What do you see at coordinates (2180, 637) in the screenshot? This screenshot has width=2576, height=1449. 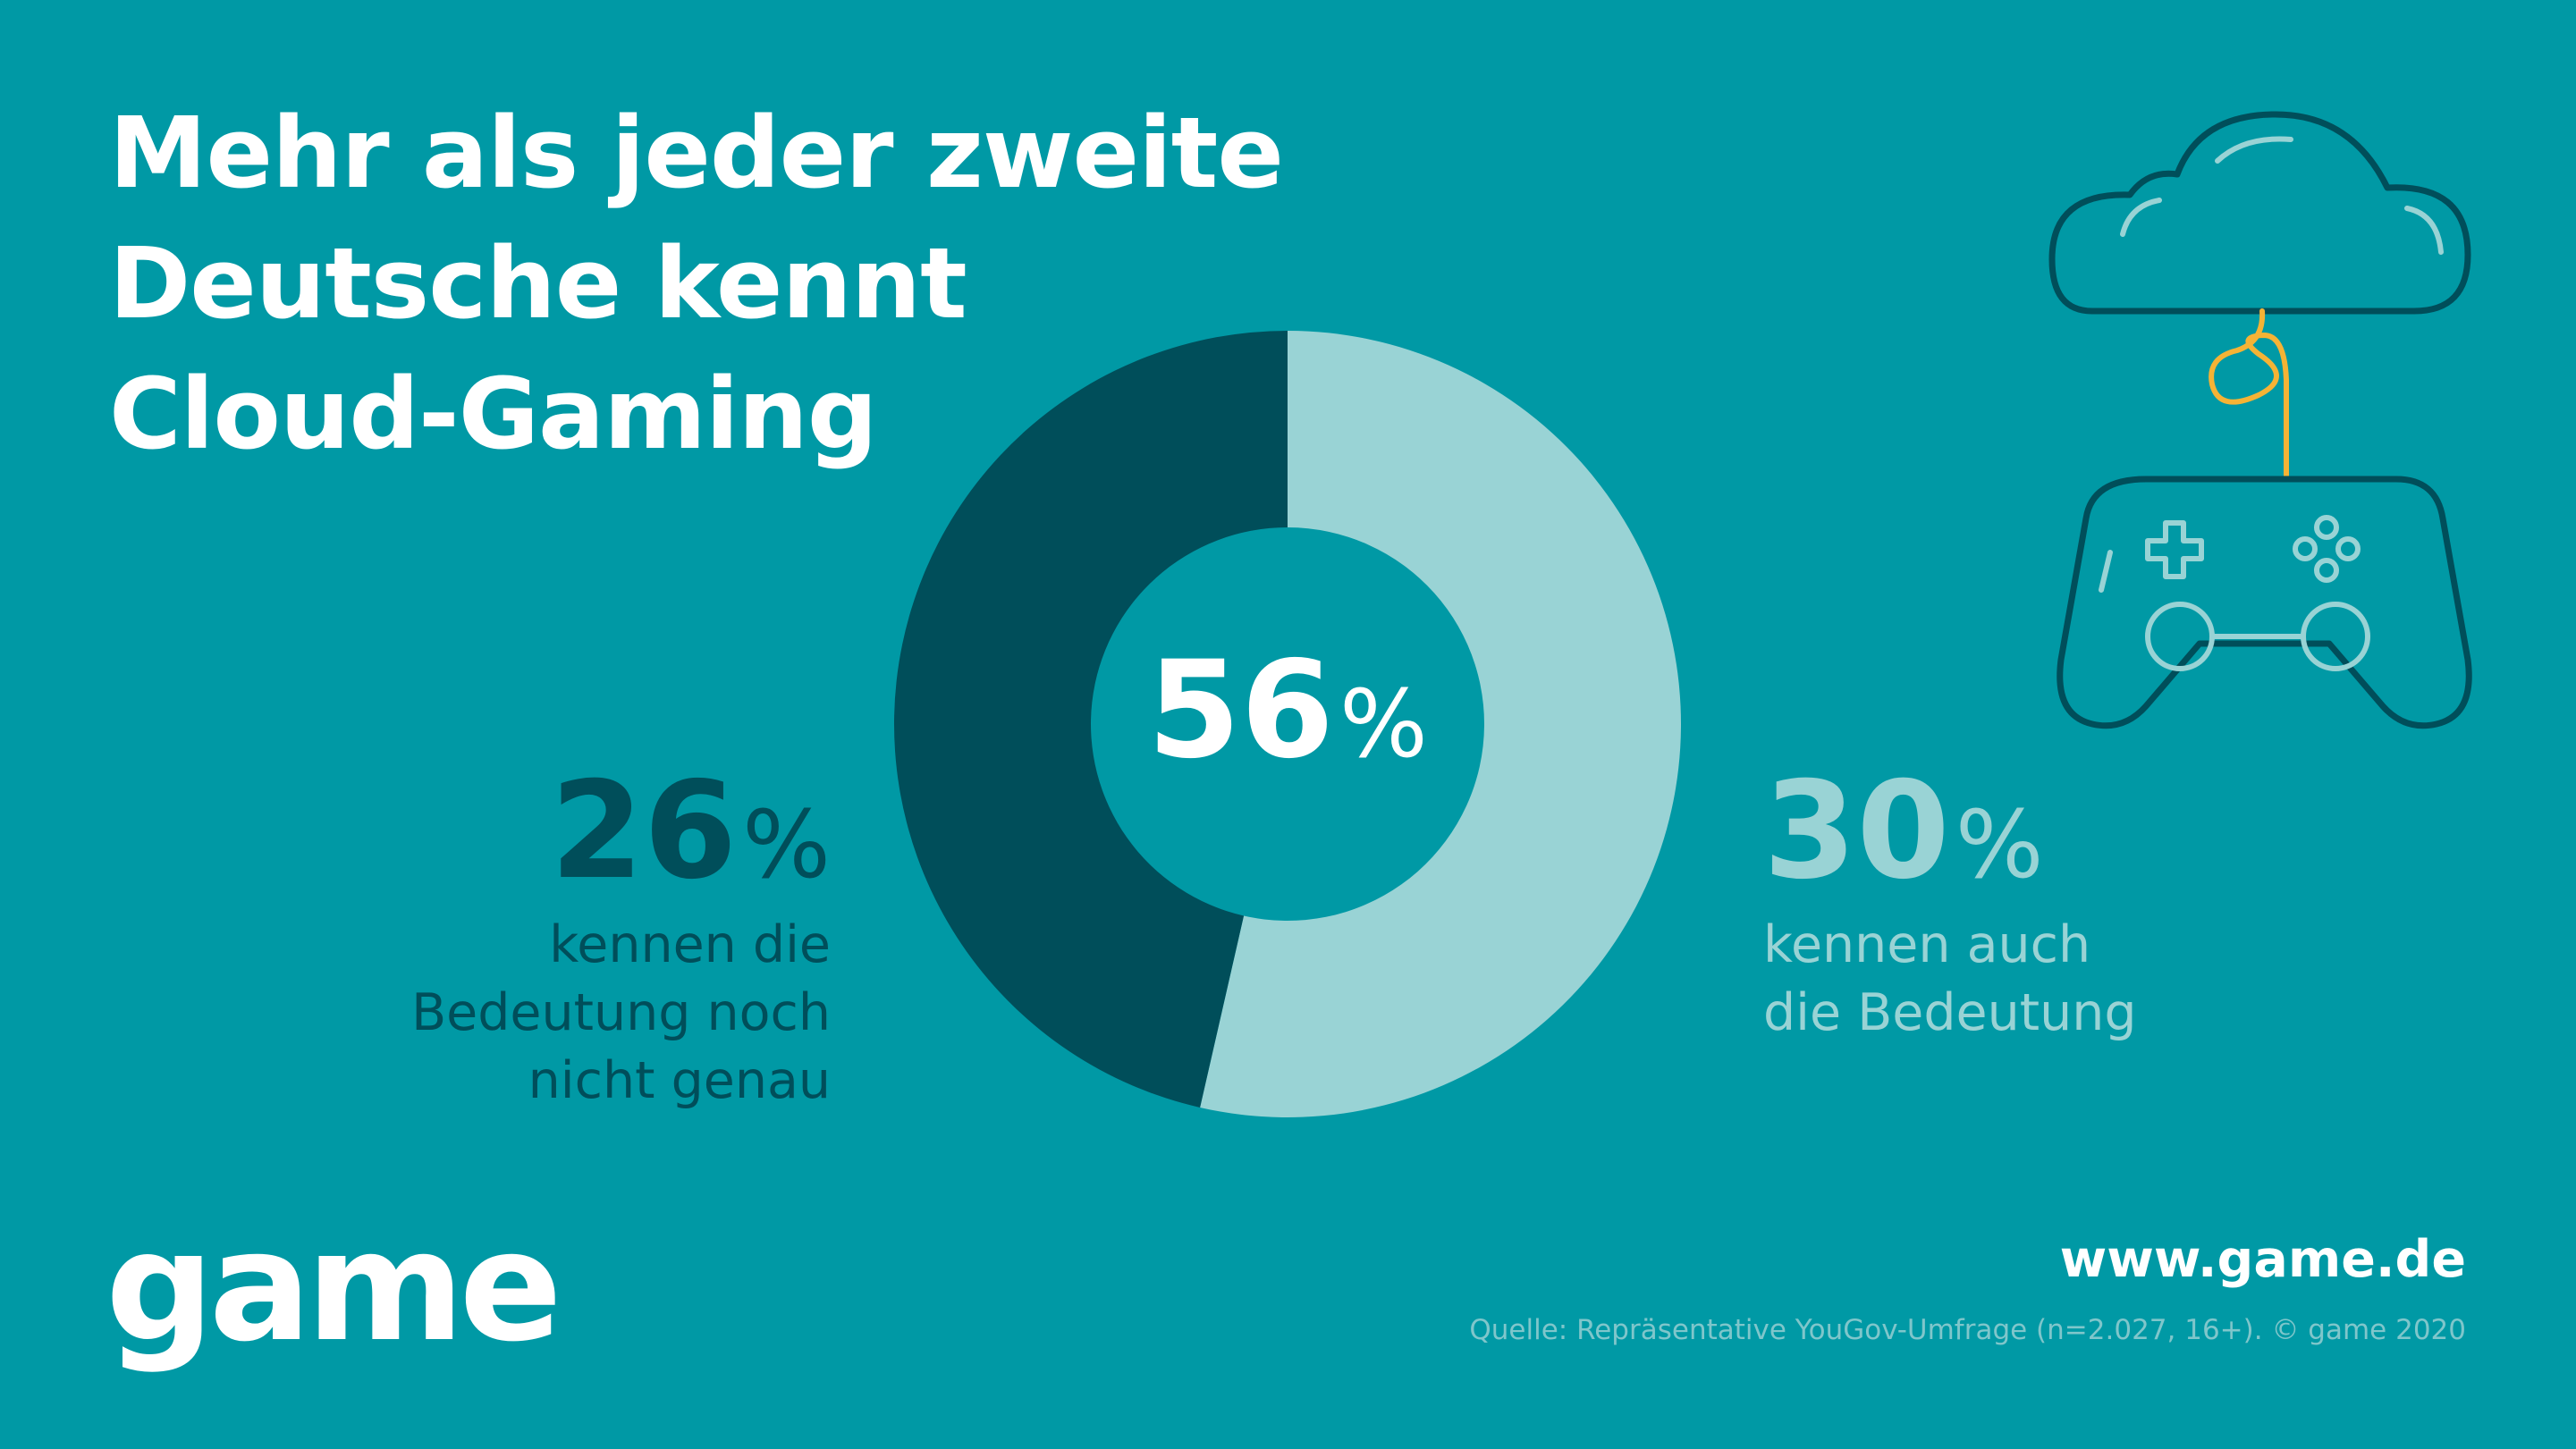 I see `left-stick-icon` at bounding box center [2180, 637].